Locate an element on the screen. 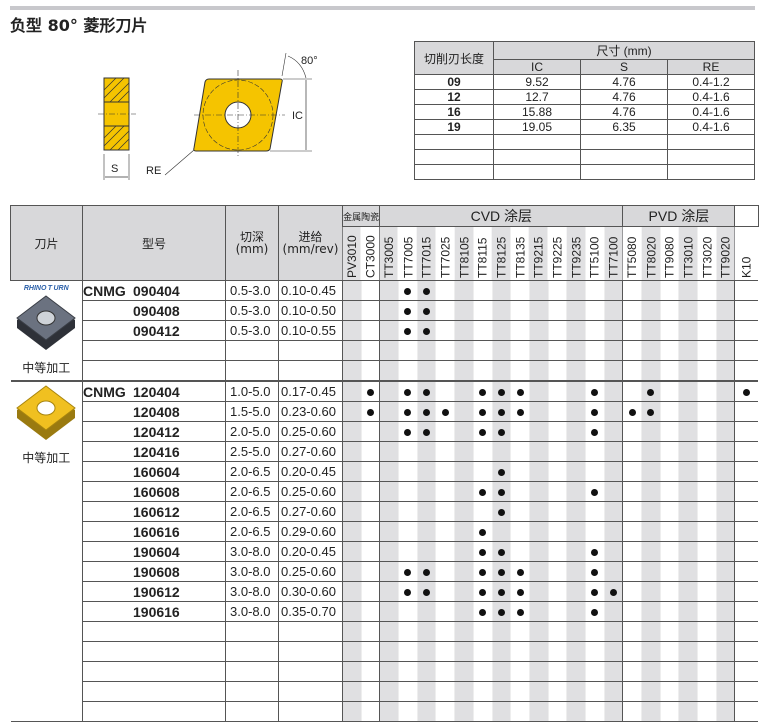 The height and width of the screenshot is (722, 779). grade-header: TT9080 is located at coordinates (669, 253).